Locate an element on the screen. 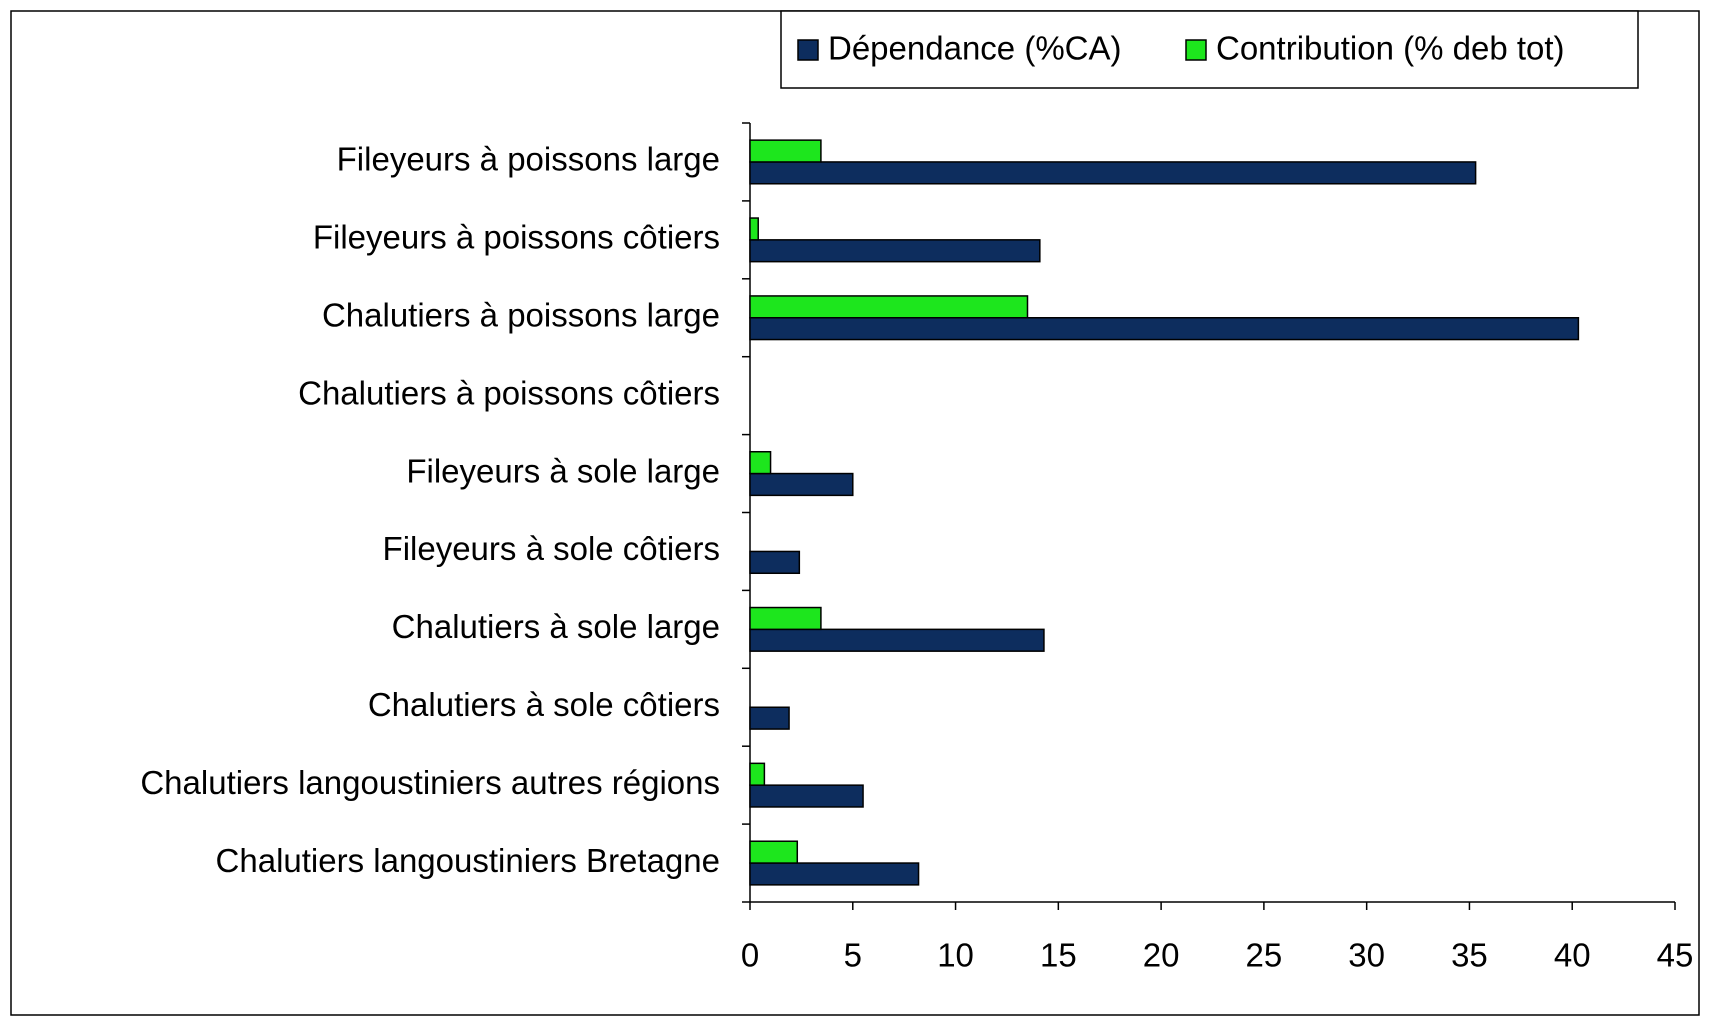 The image size is (1711, 1016). x-tick-label: 40 is located at coordinates (1572, 955).